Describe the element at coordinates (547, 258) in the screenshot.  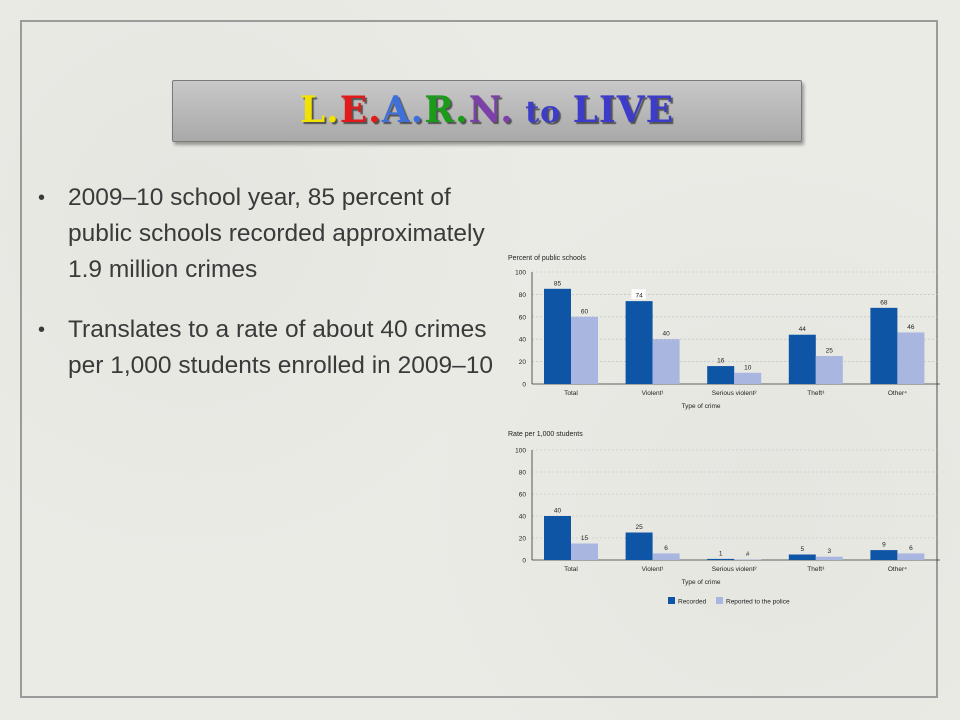
I see `chart-title: Percent of public schools` at that location.